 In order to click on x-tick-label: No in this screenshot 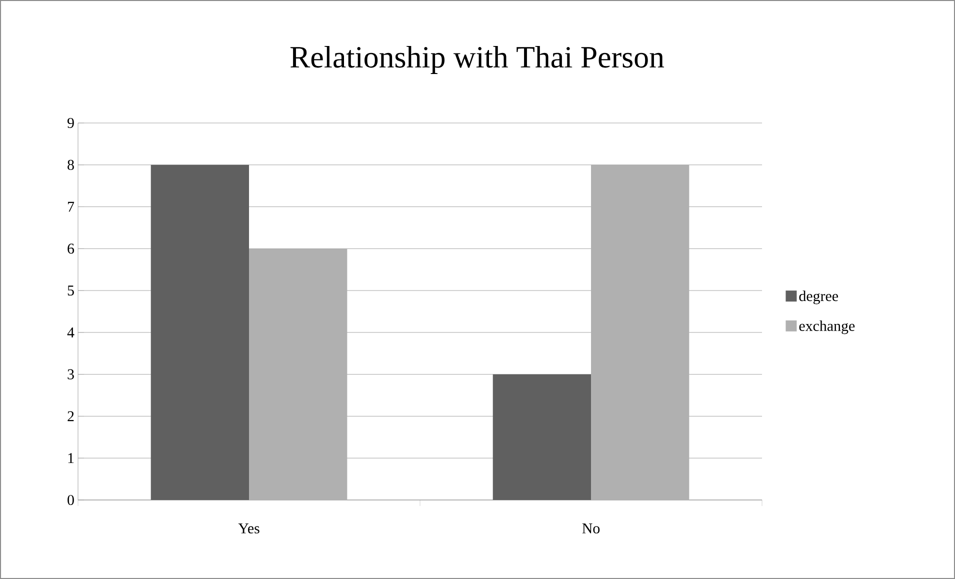, I will do `click(591, 529)`.